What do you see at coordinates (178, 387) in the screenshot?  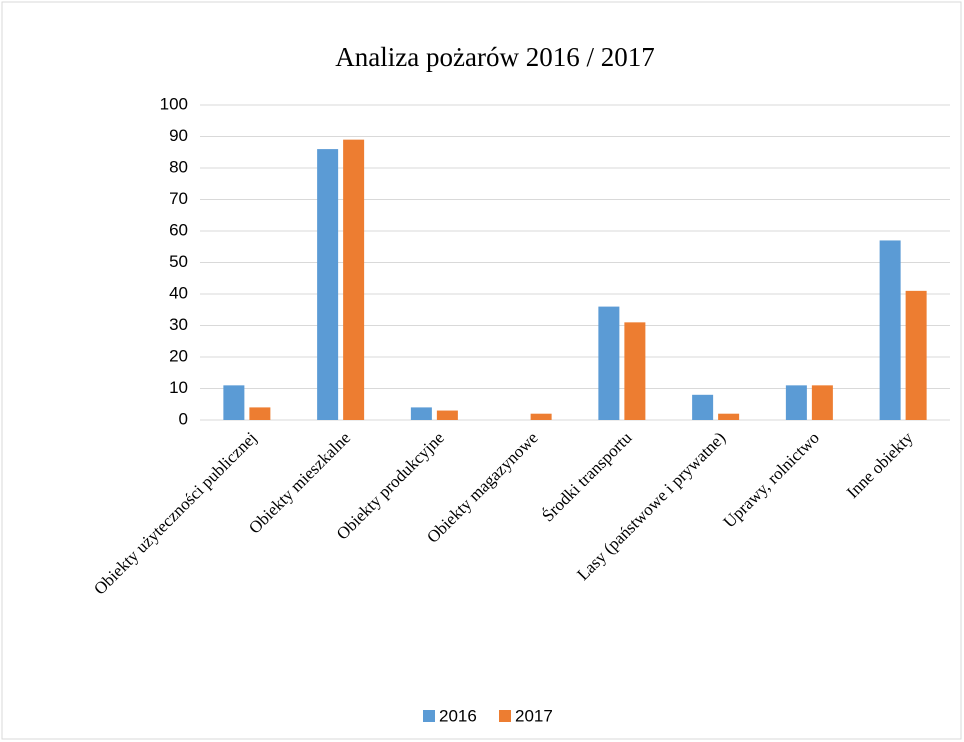 I see `y-tick-label: 10` at bounding box center [178, 387].